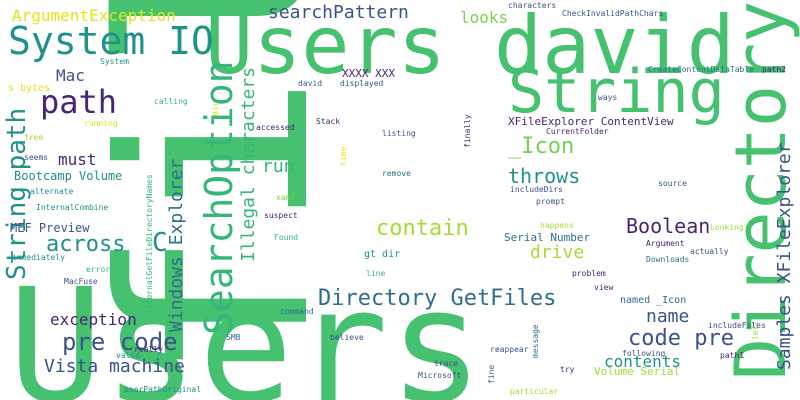 The width and height of the screenshot is (800, 400). I want to click on word-userpathoriginal: userPathOriginal, so click(163, 389).